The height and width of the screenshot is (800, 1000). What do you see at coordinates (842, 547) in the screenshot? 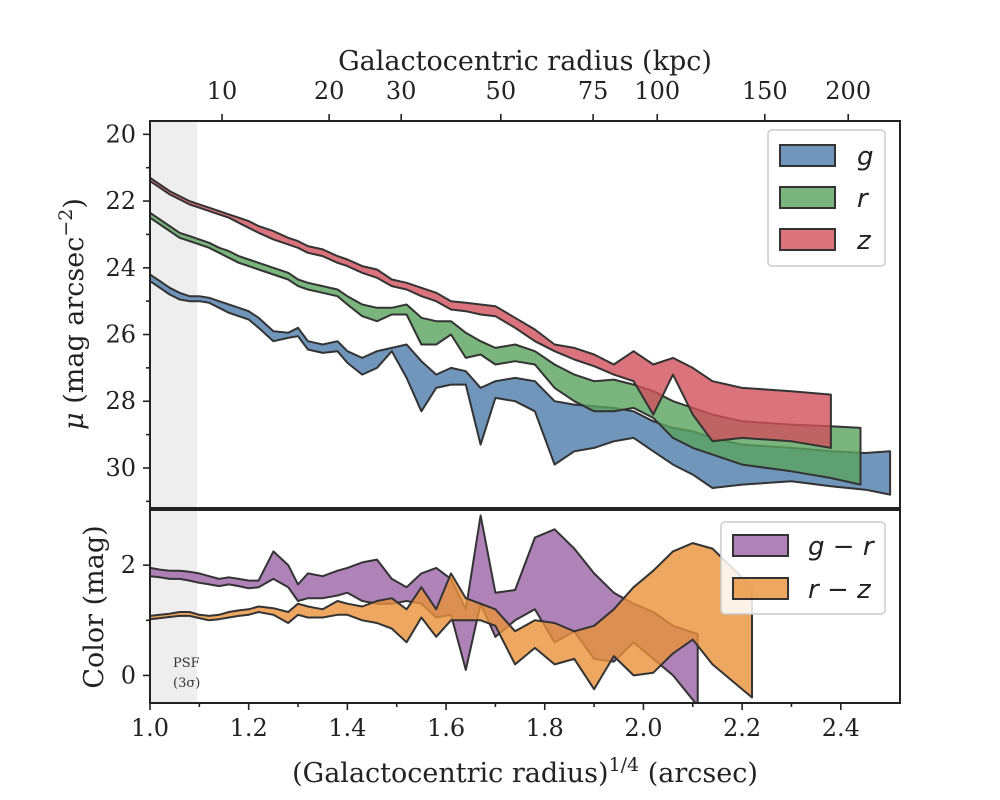
I see `legend-label-g-r: g − r` at bounding box center [842, 547].